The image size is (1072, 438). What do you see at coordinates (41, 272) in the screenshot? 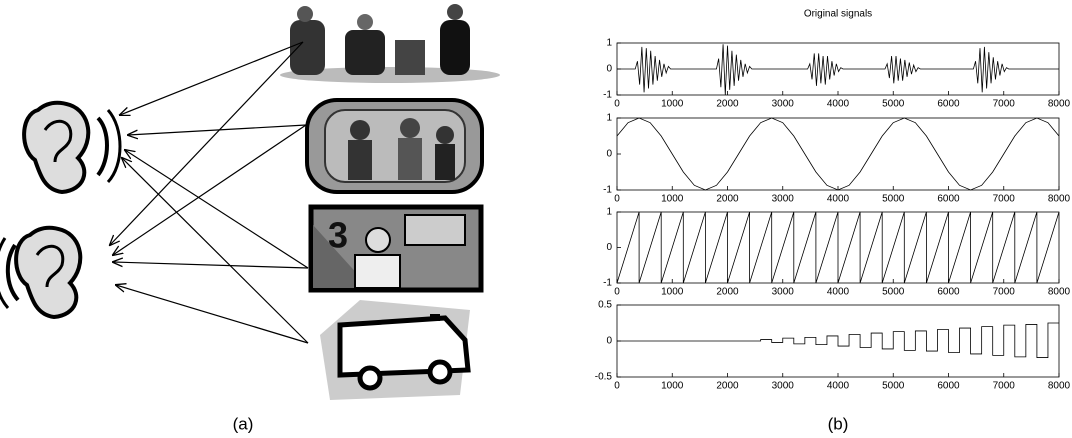
I see `ear-bottom` at bounding box center [41, 272].